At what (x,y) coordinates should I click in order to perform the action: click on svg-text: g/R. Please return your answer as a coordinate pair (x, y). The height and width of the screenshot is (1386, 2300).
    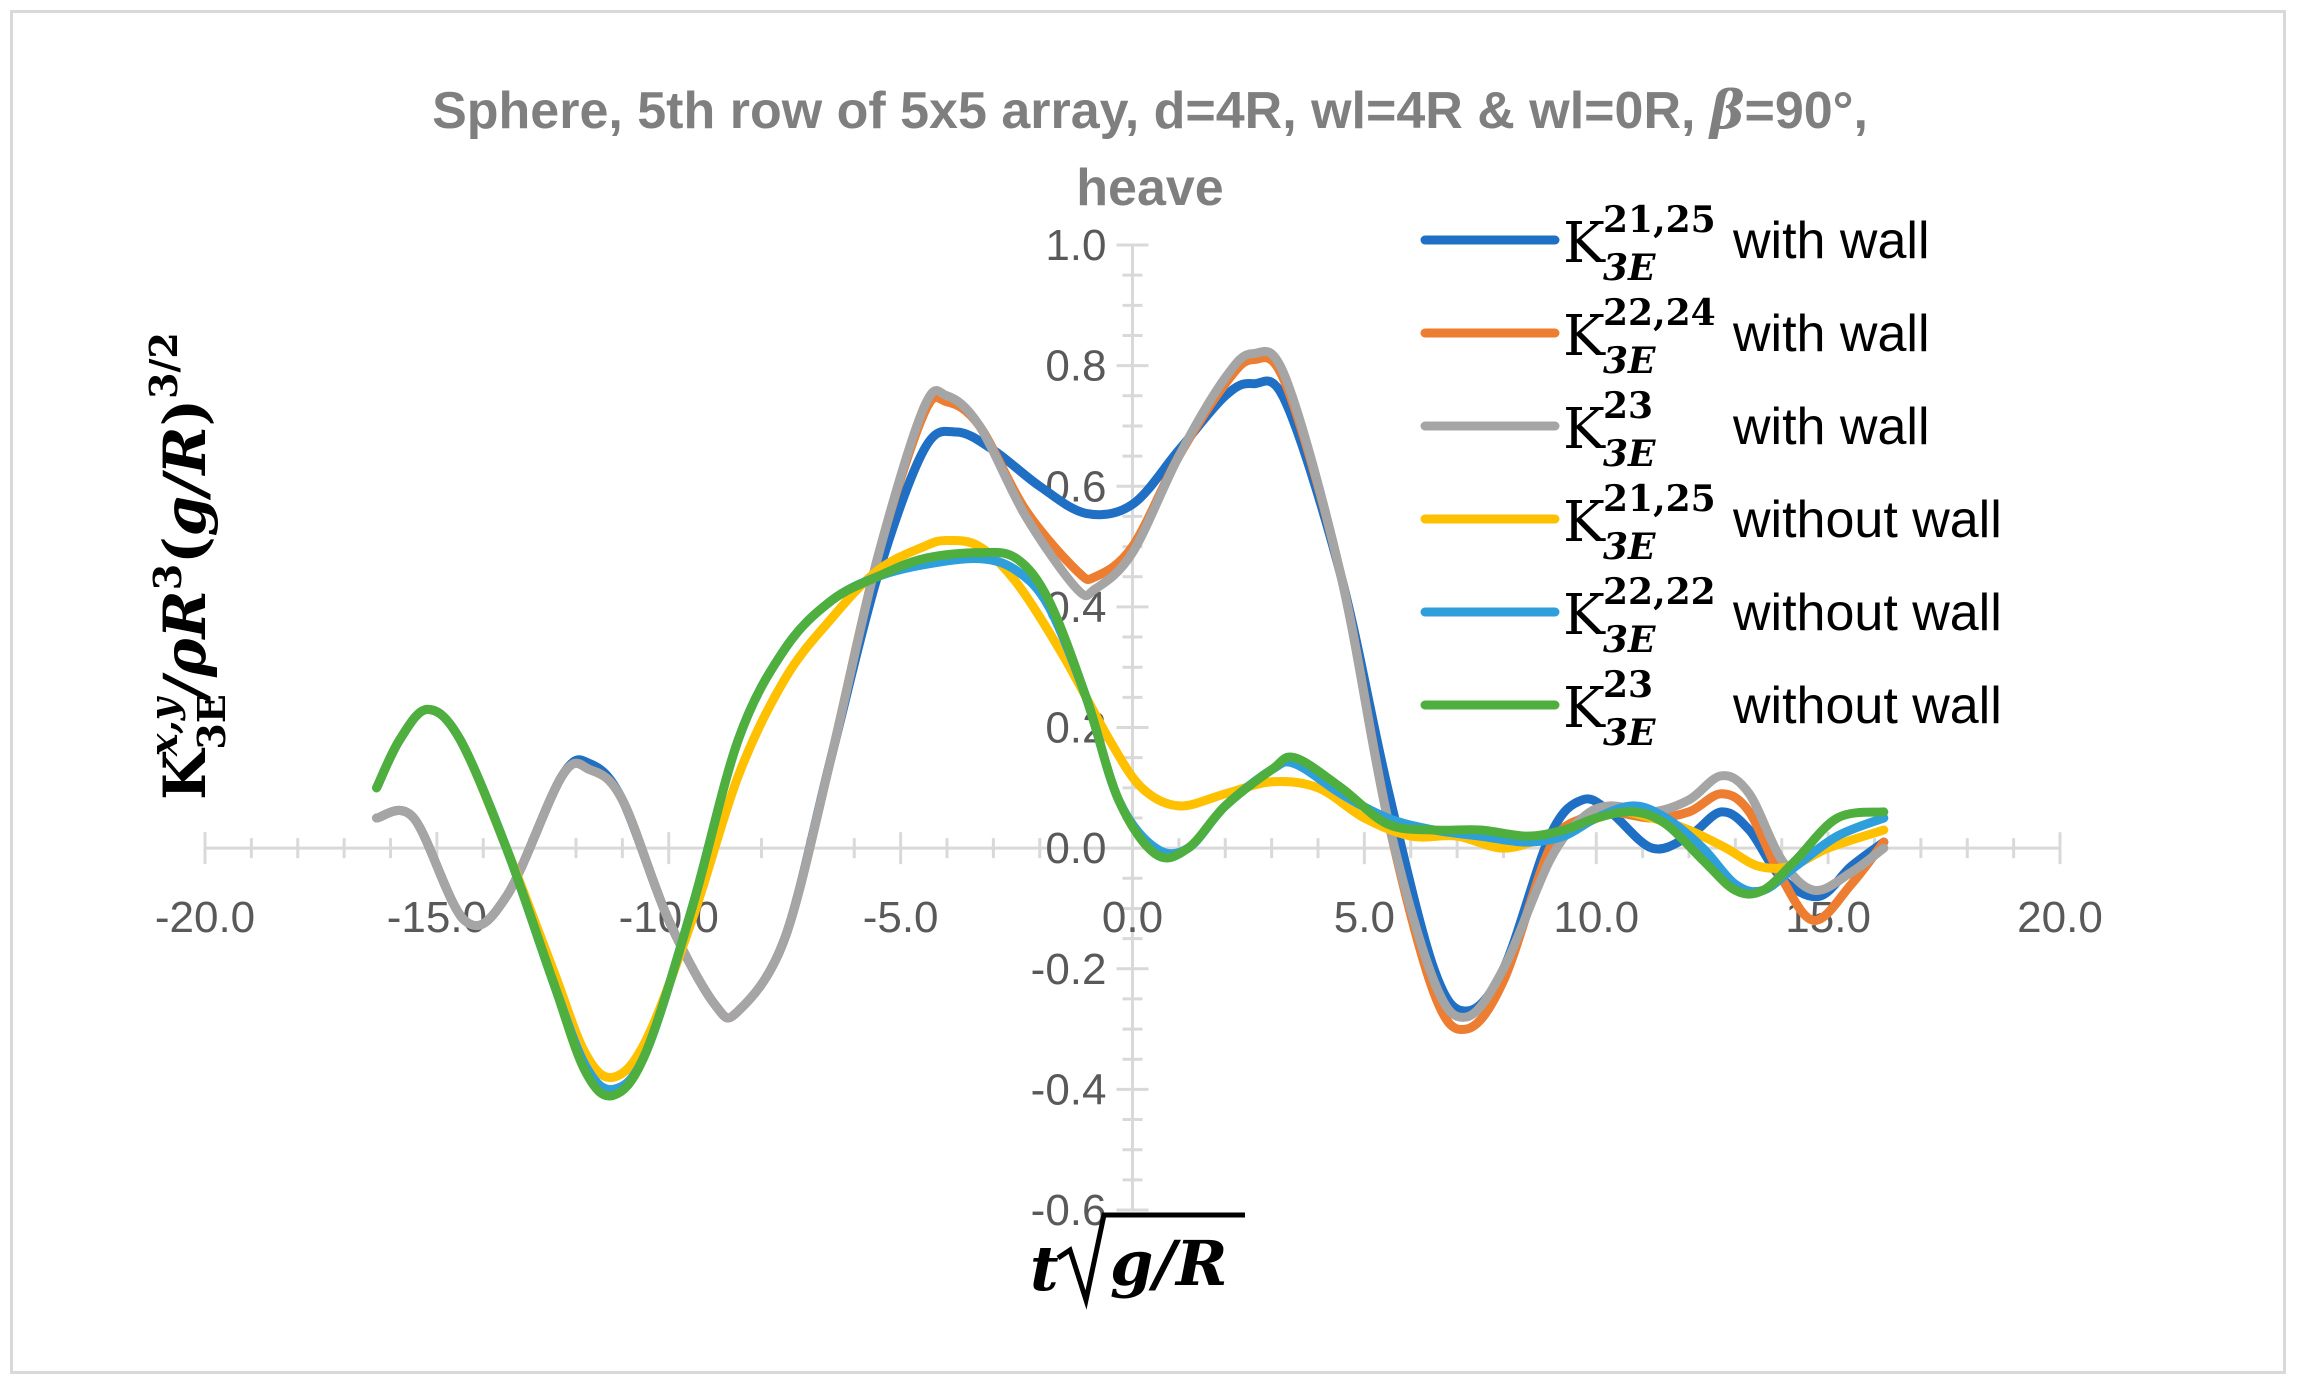
    Looking at the image, I should click on (1169, 1263).